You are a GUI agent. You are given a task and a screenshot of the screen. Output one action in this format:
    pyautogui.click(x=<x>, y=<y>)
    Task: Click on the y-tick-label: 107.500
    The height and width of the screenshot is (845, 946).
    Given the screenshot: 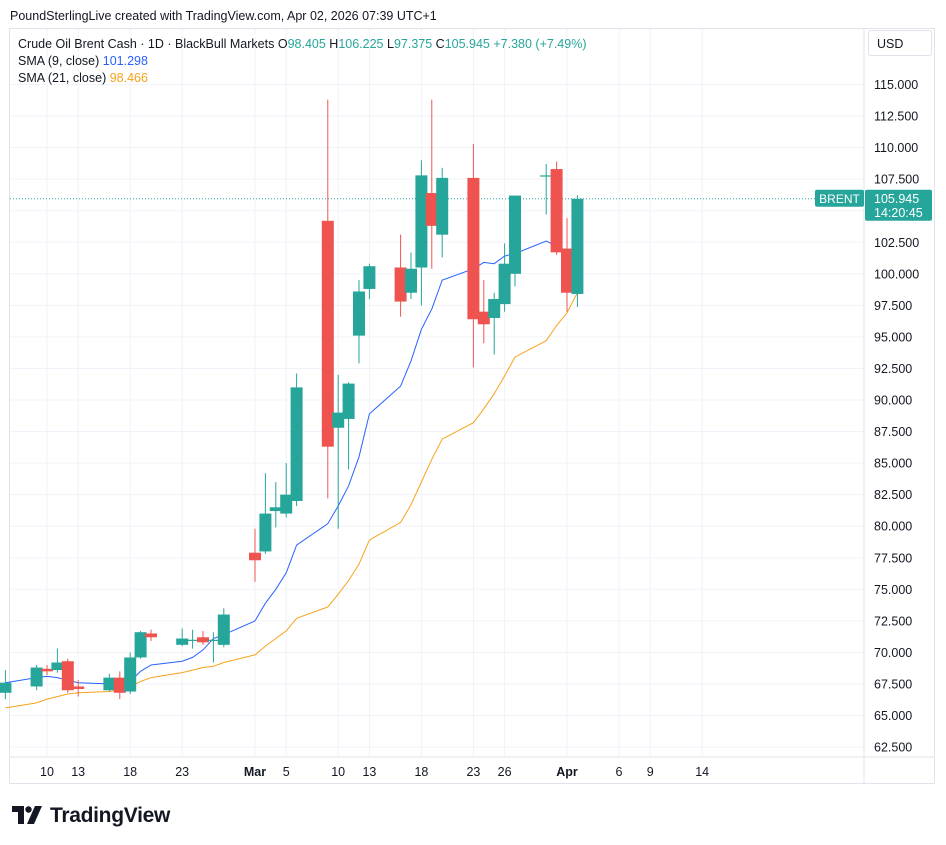 What is the action you would take?
    pyautogui.click(x=896, y=180)
    